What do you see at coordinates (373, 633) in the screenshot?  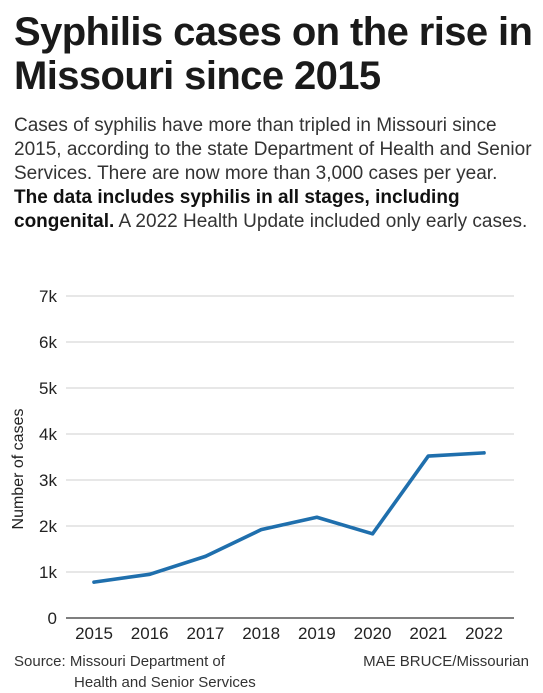 I see `x-tick-label: 2020` at bounding box center [373, 633].